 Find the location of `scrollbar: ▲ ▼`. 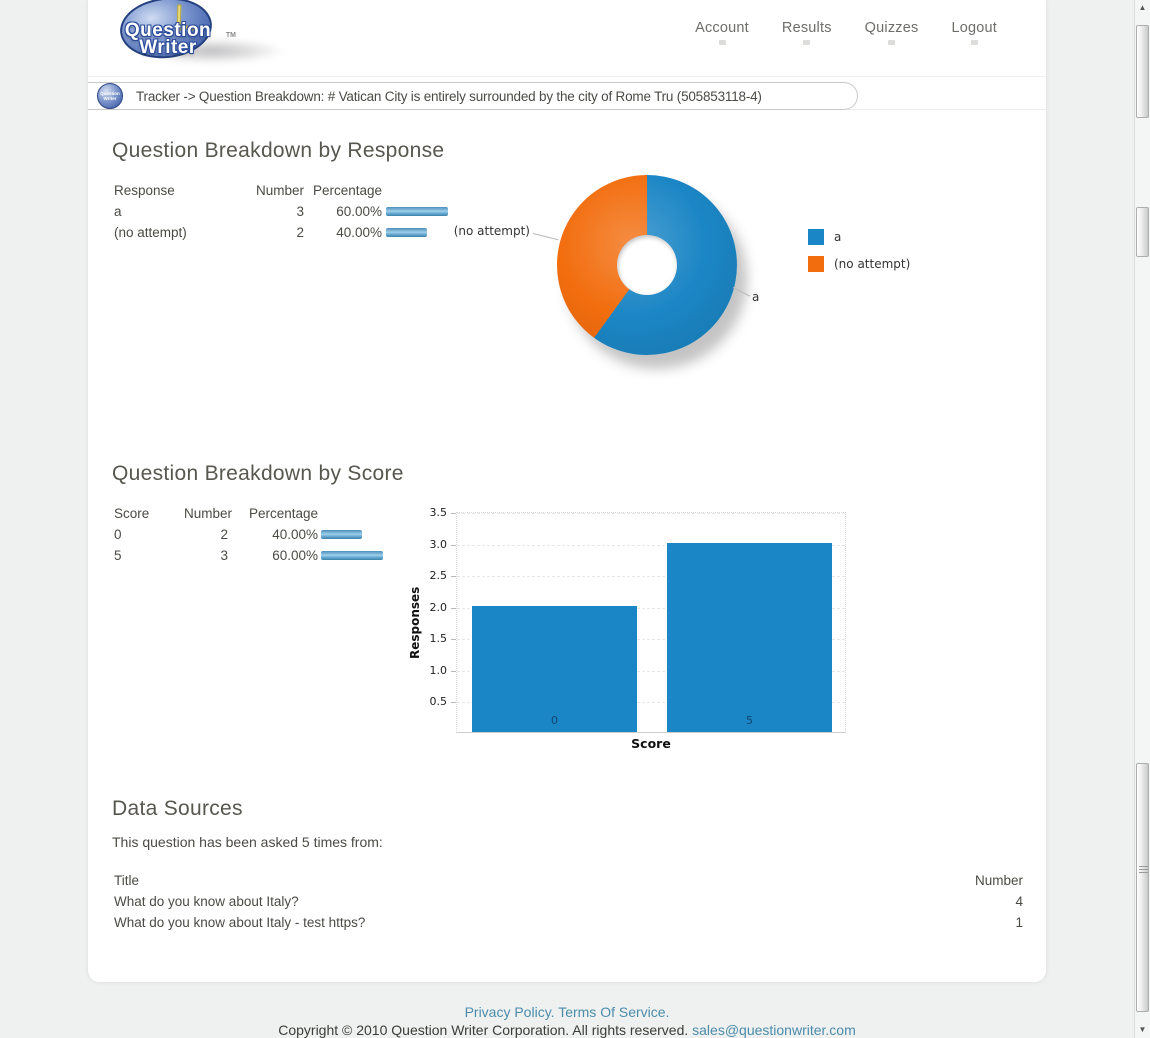

scrollbar: ▲ ▼ is located at coordinates (1142, 519).